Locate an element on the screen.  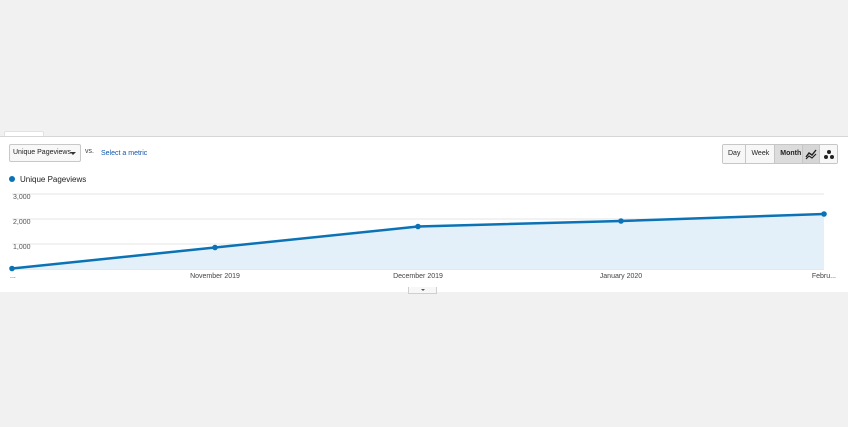
period-selector: Day Week Month is located at coordinates (765, 154).